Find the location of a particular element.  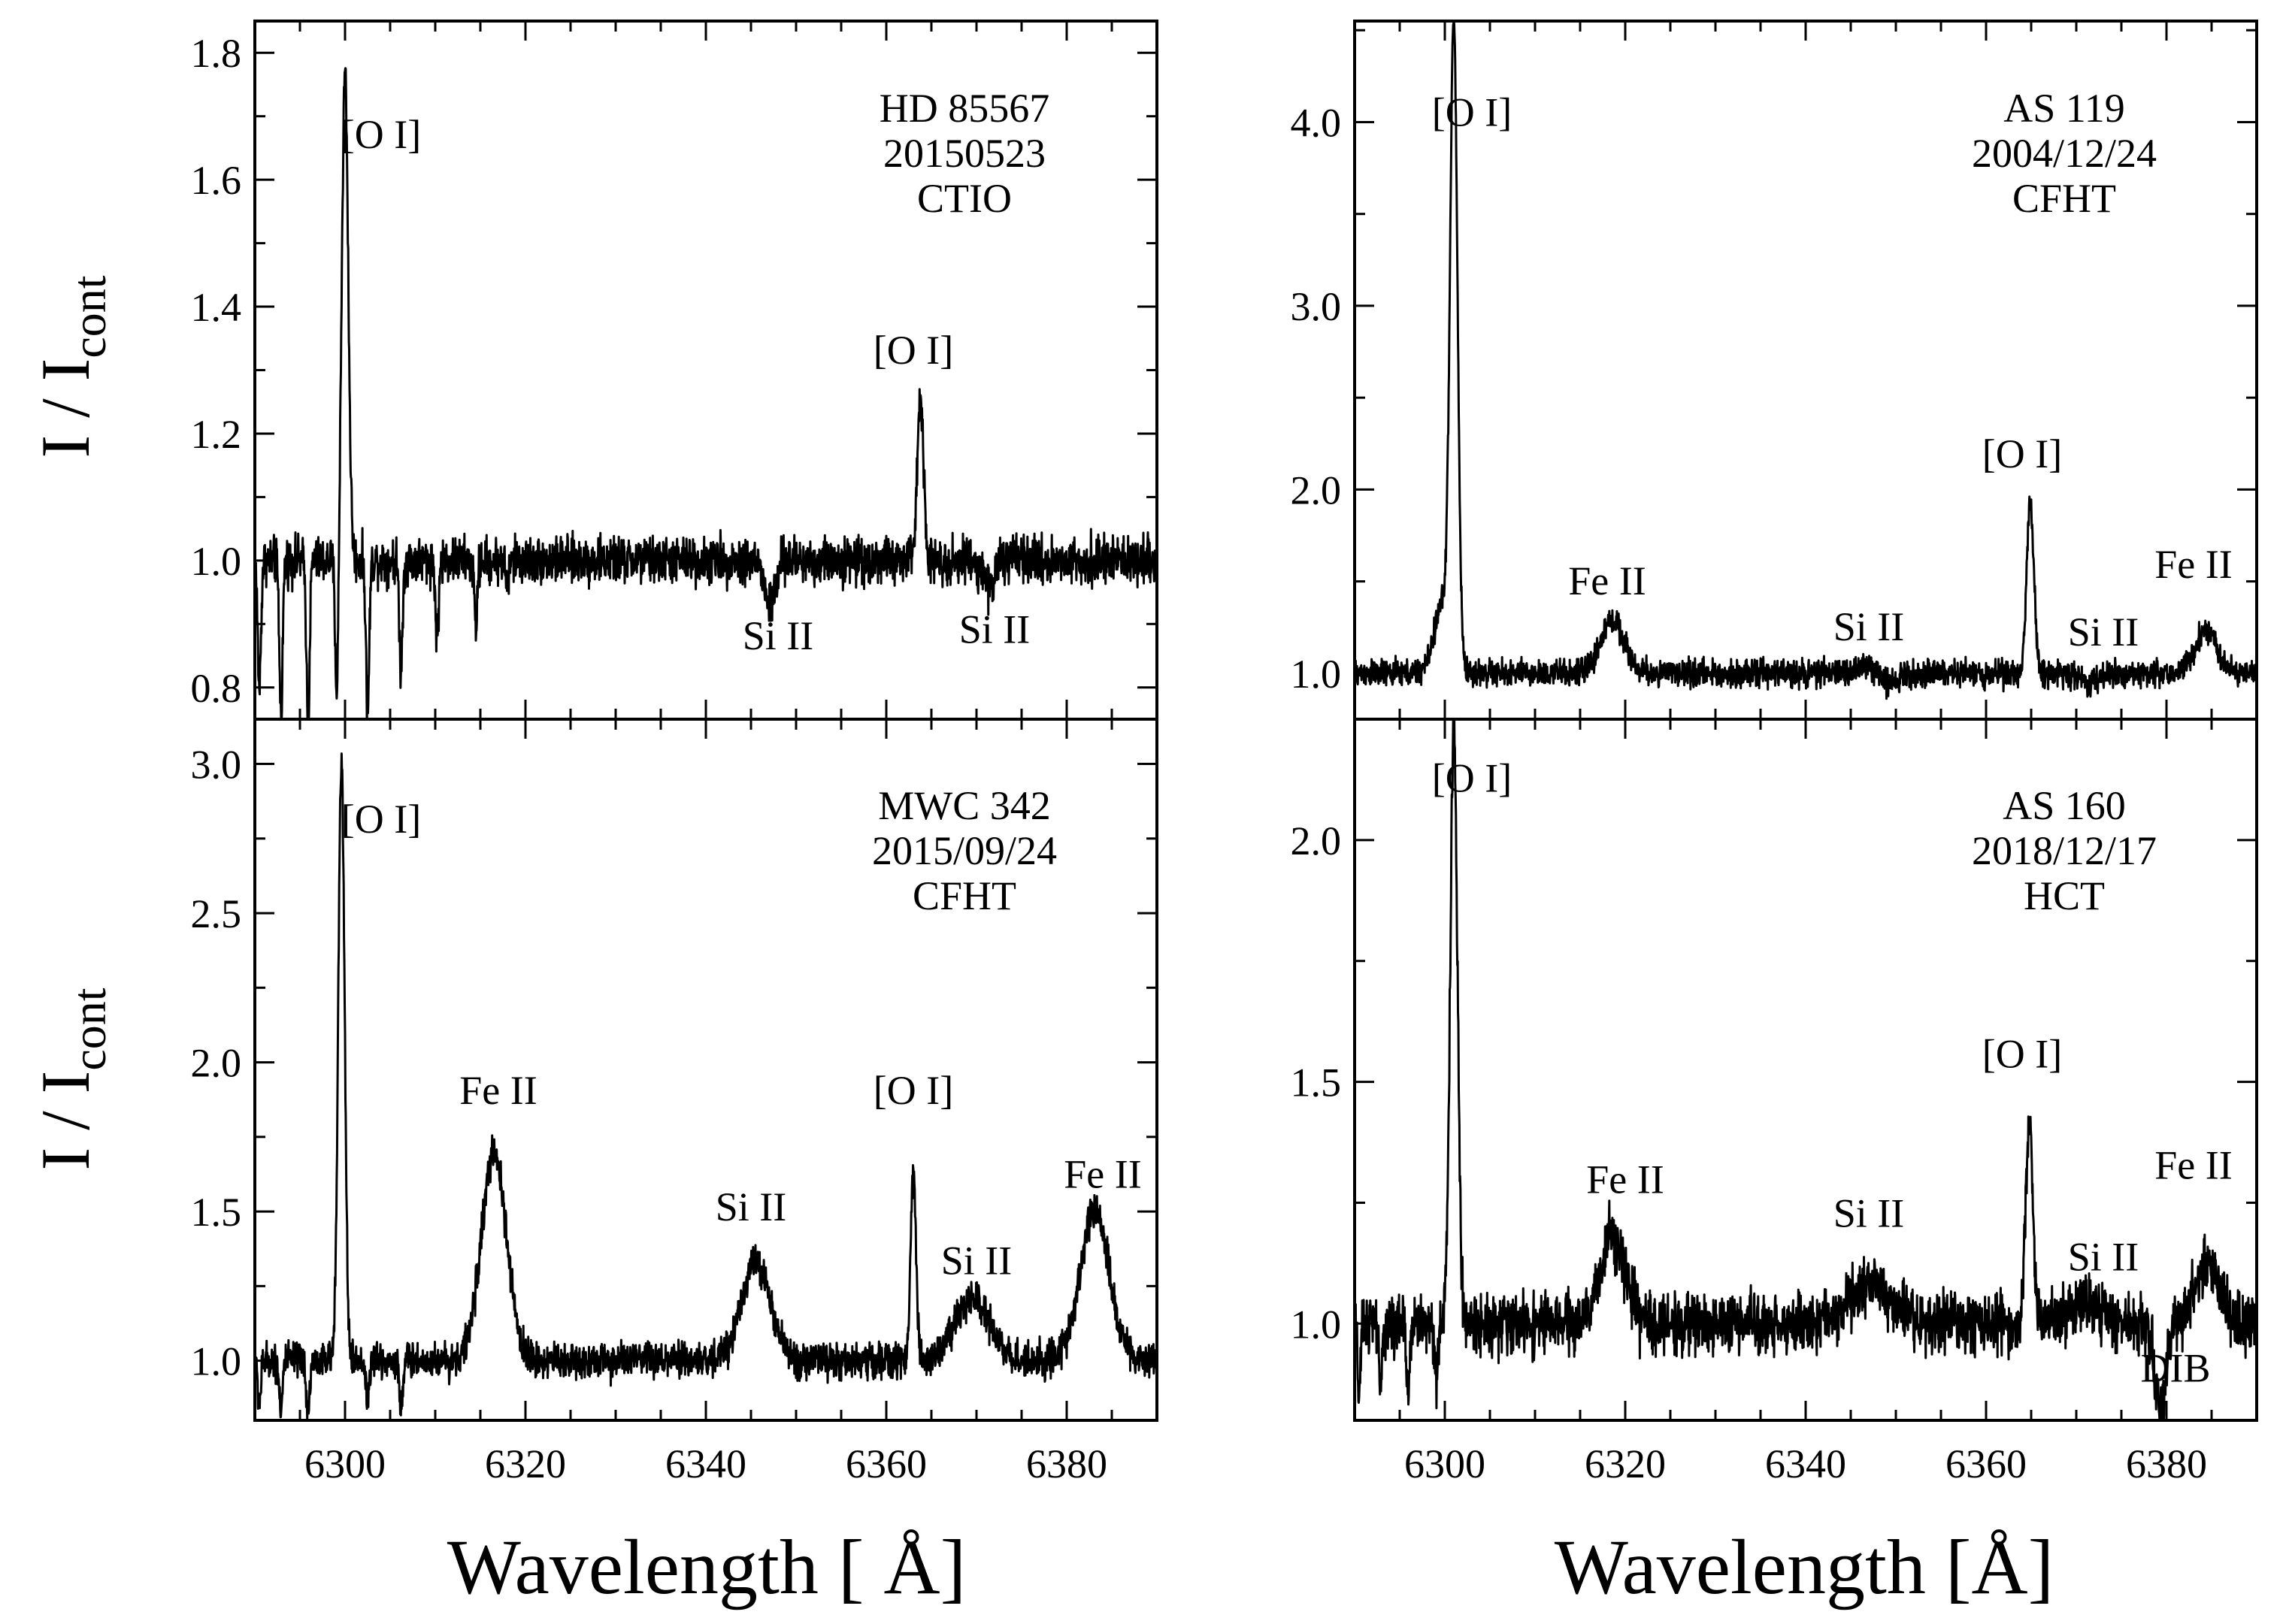

y-axis-label-top: I / Icont is located at coordinates (71, 366).